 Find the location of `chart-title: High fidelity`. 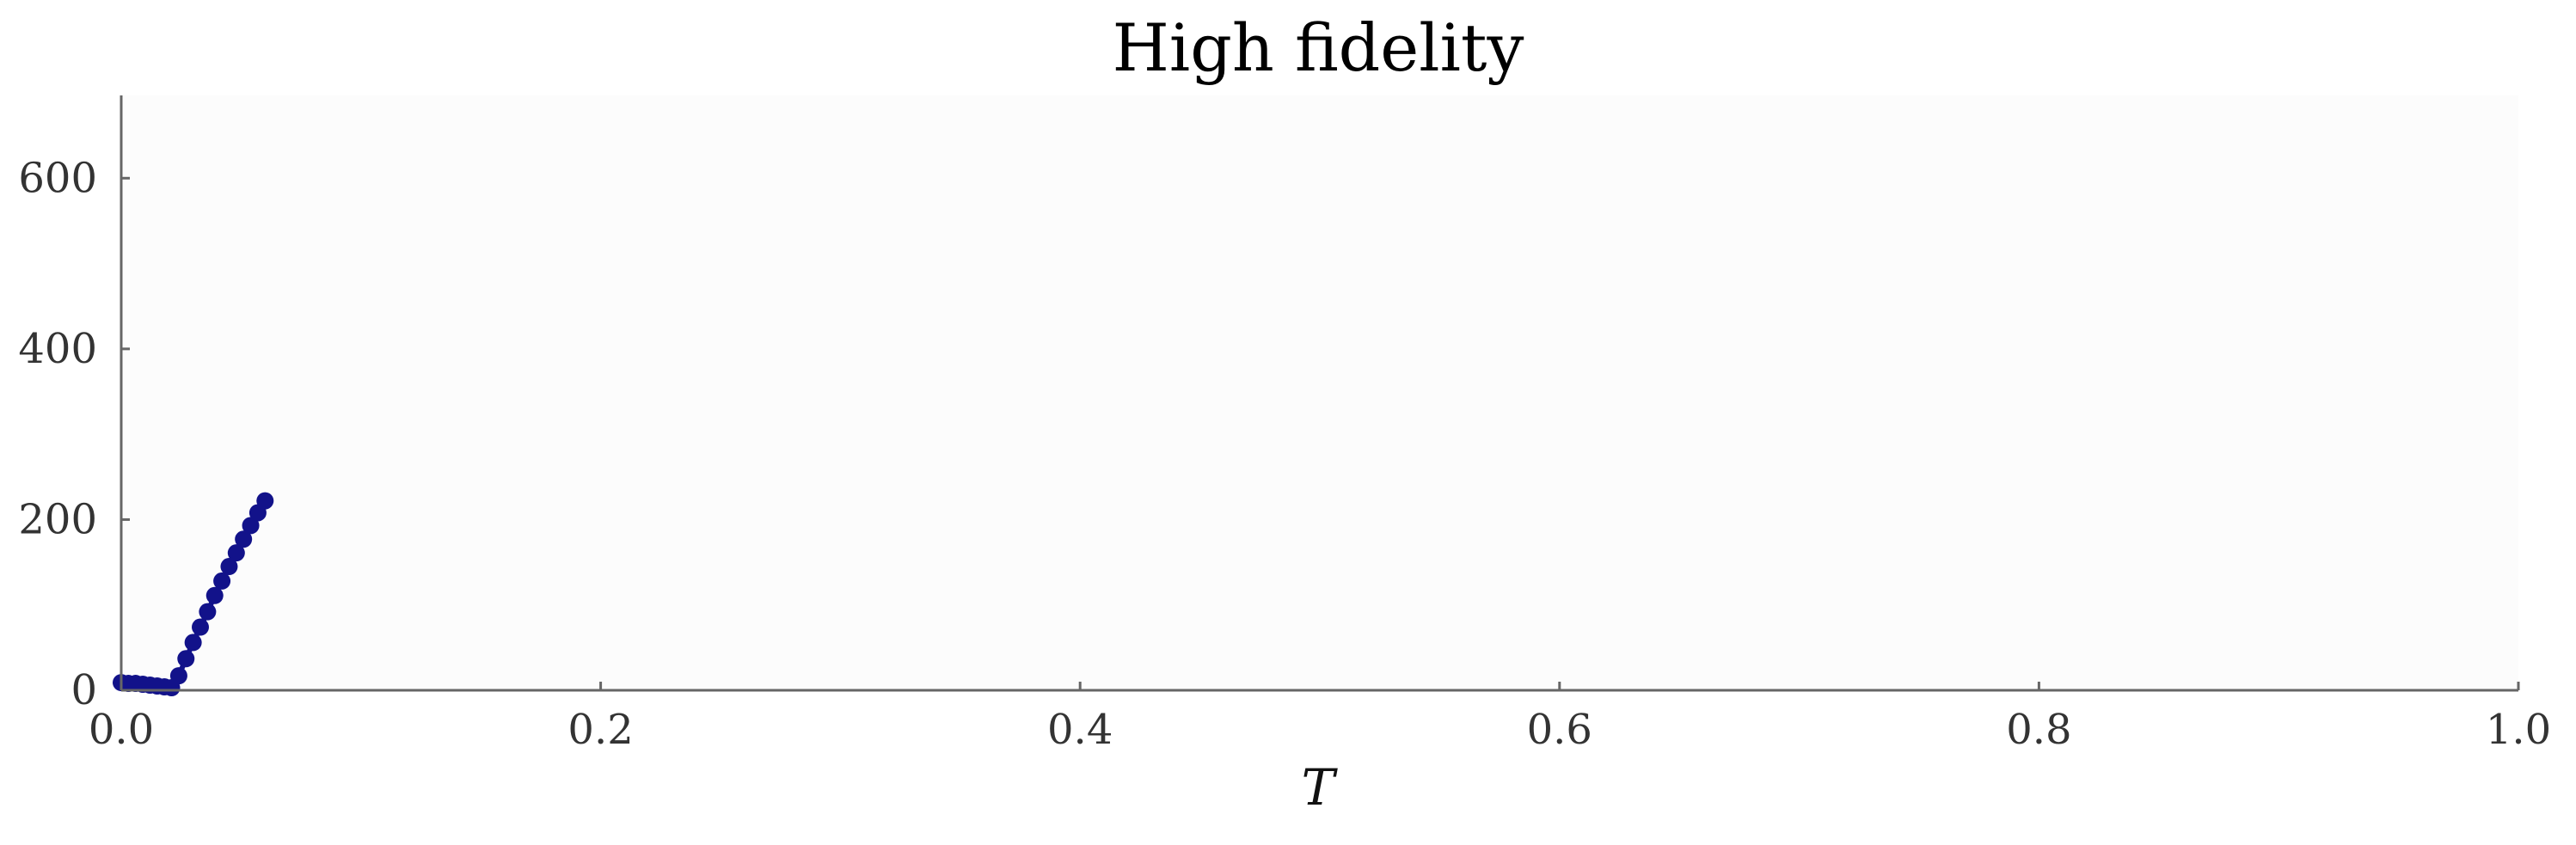

chart-title: High fidelity is located at coordinates (1318, 47).